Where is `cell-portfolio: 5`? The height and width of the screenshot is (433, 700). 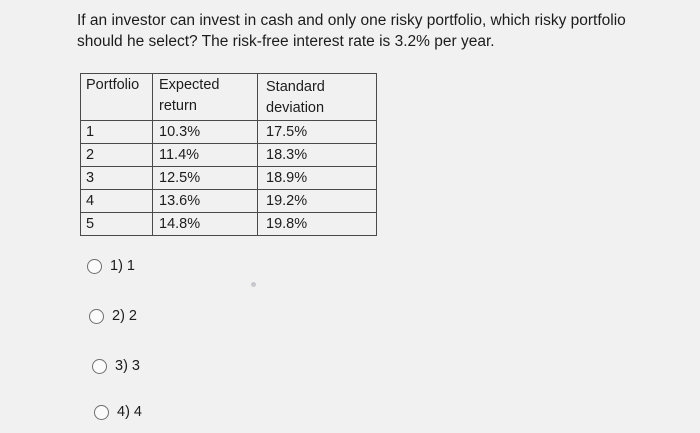
cell-portfolio: 5 is located at coordinates (116, 224).